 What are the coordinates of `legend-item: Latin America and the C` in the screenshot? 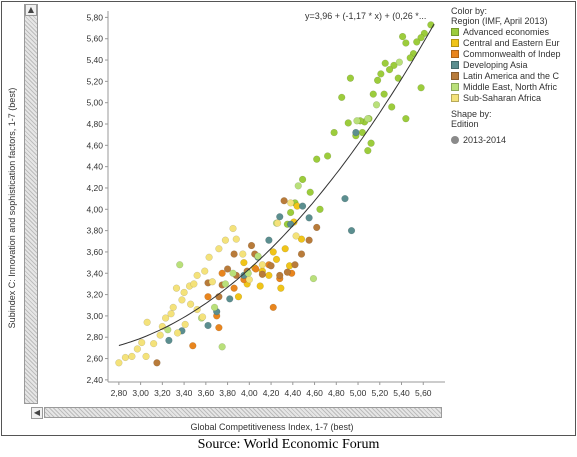 It's located at (514, 75).